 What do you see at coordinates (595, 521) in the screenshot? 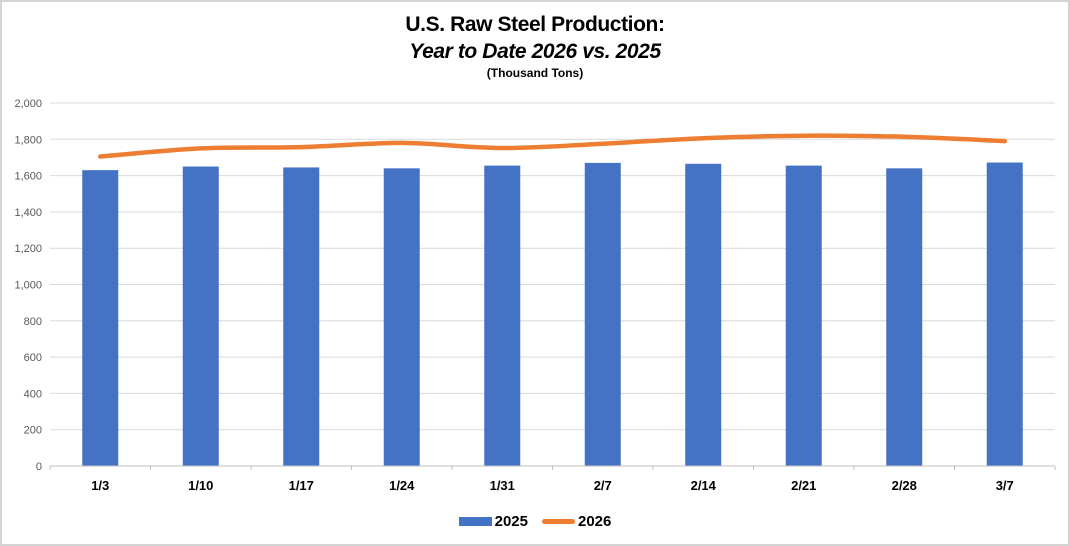
I see `legend-label-2026: 2026` at bounding box center [595, 521].